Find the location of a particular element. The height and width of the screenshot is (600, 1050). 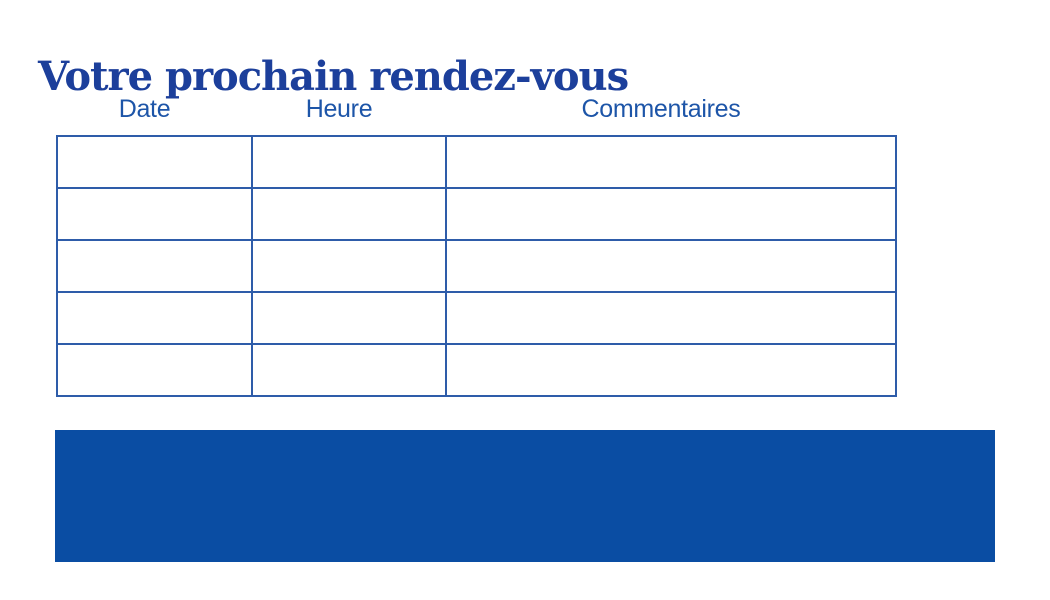

column-header-heure: Heure is located at coordinates (339, 109).